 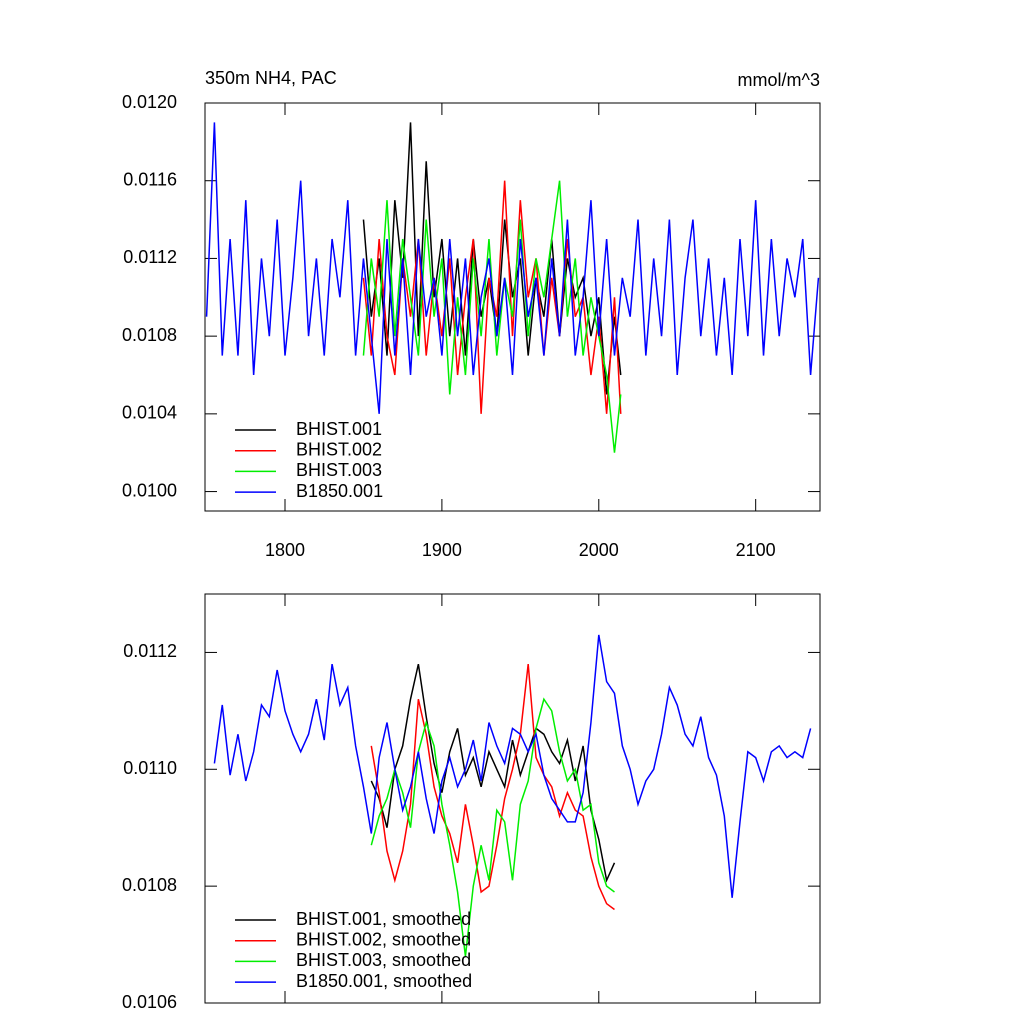 What do you see at coordinates (271, 78) in the screenshot?
I see `chart-title: 350m NH4, PAC` at bounding box center [271, 78].